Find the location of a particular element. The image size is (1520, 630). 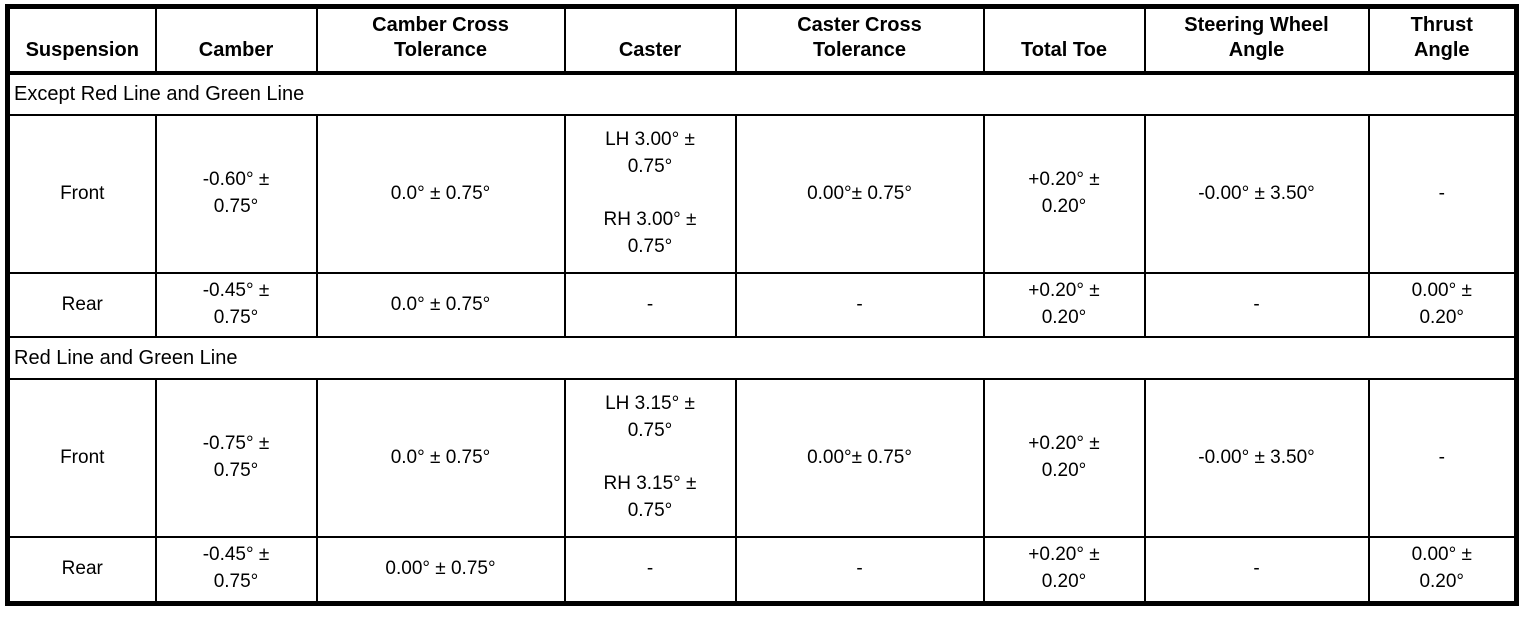

s2-rear-camber-cross-tolerance: 0.00° ± 0.75° is located at coordinates (440, 570).